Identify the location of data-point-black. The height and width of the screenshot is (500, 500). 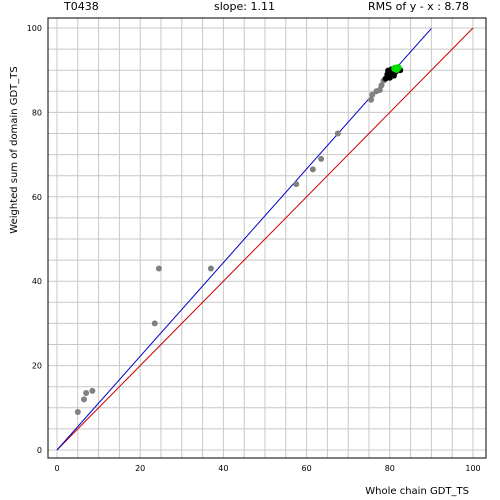
(389, 77).